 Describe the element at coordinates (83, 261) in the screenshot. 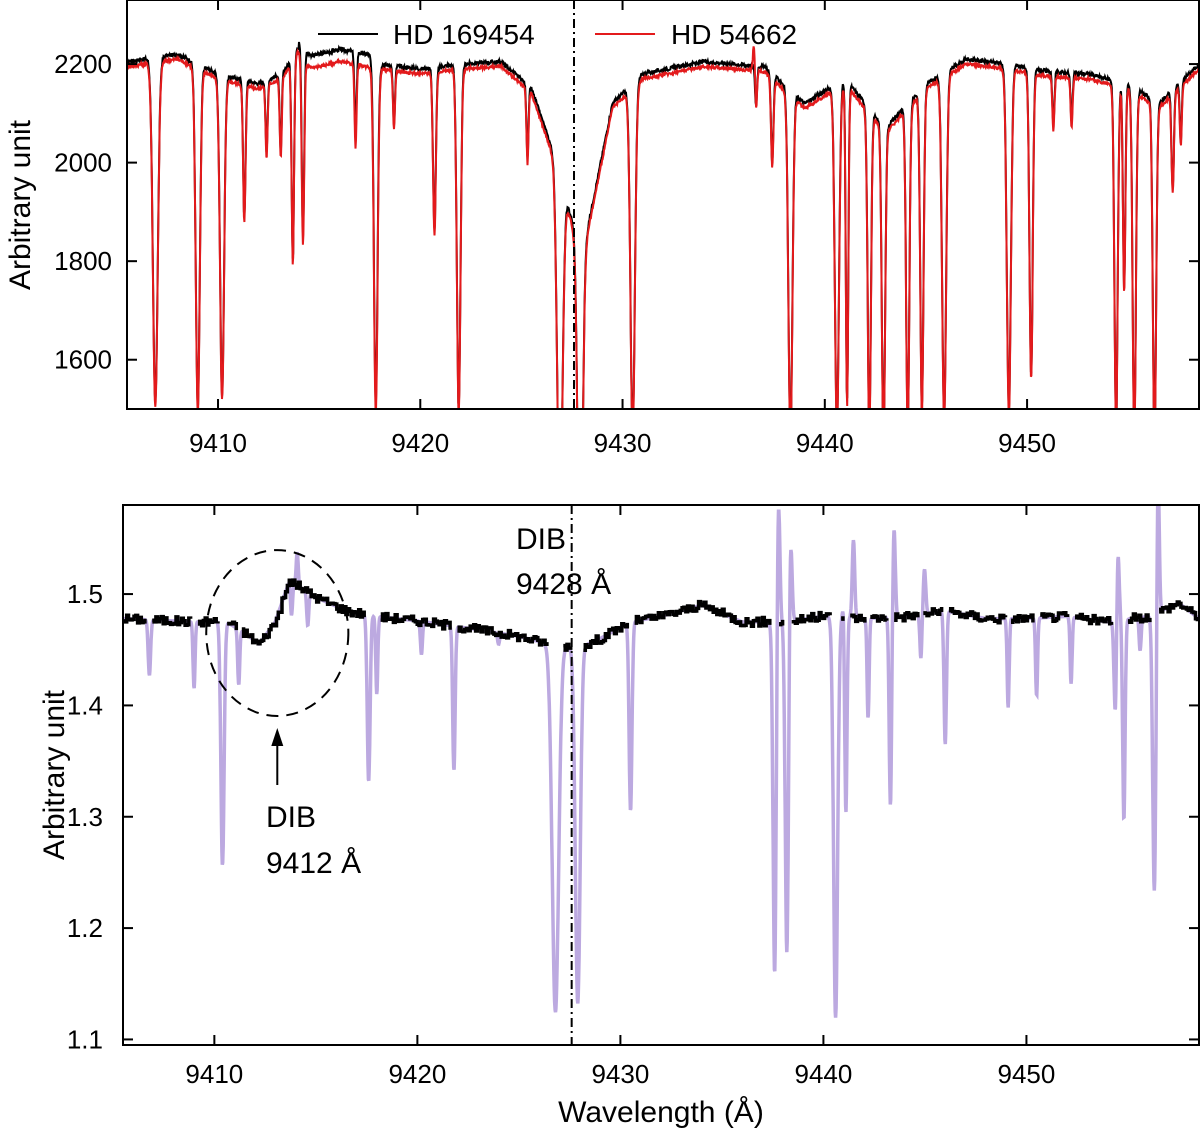

I see `y-tick-label: 1800` at that location.